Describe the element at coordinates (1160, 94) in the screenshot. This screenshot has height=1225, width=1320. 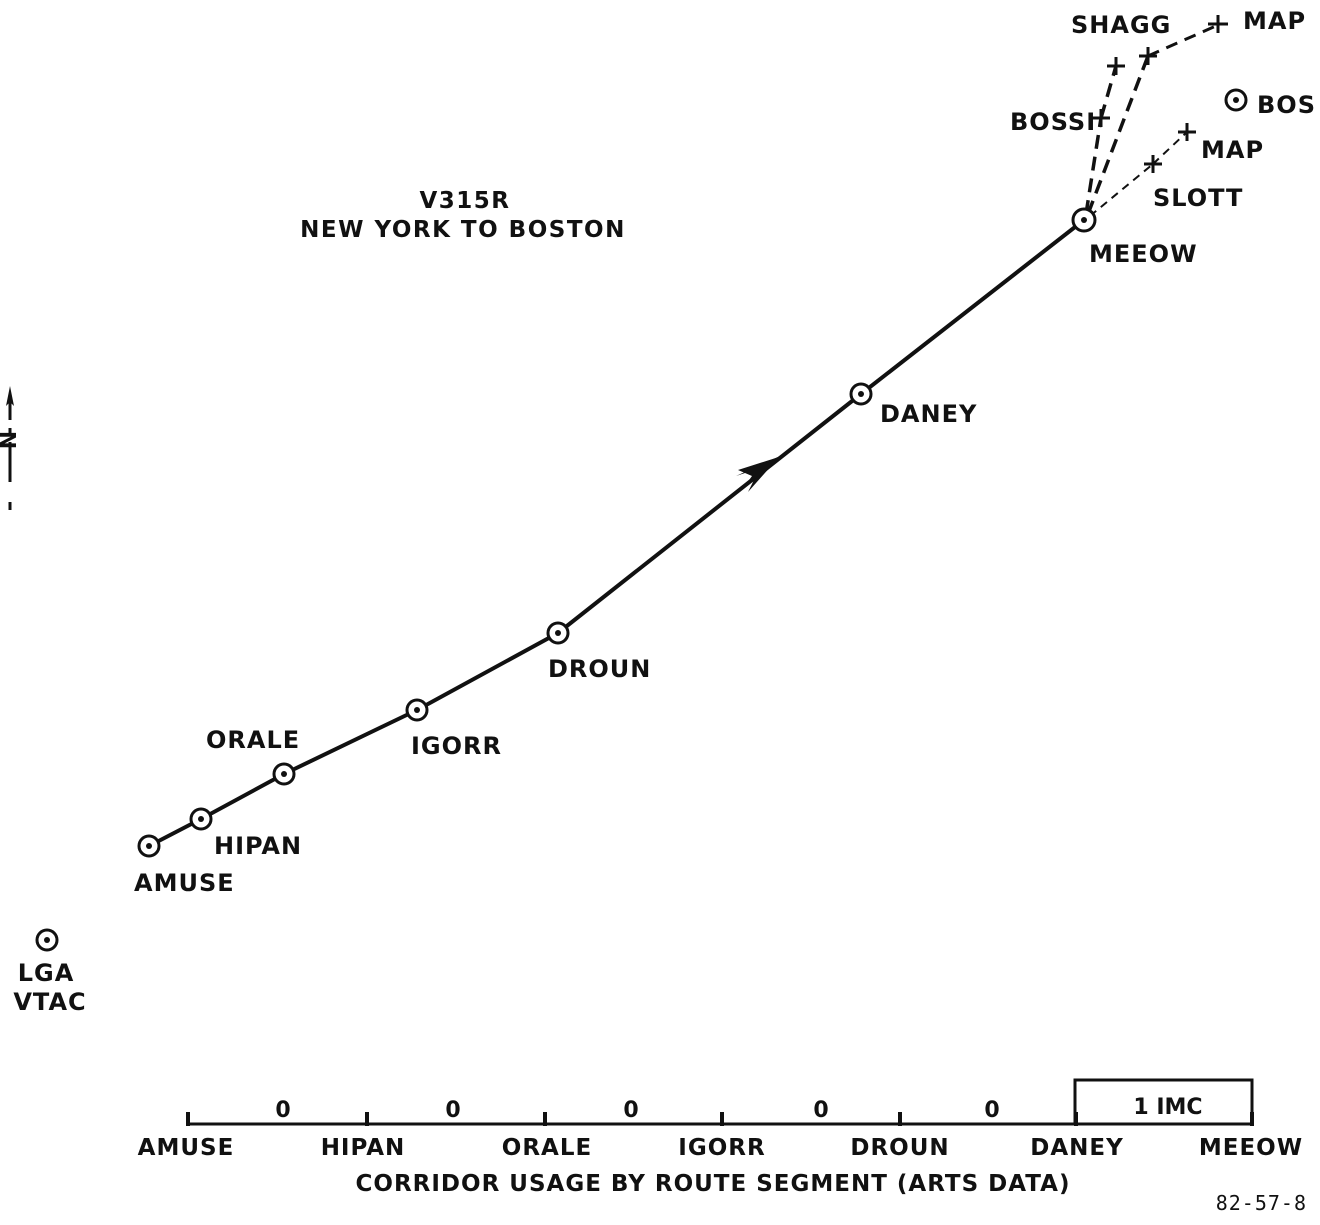
I see `fix-crosses` at that location.